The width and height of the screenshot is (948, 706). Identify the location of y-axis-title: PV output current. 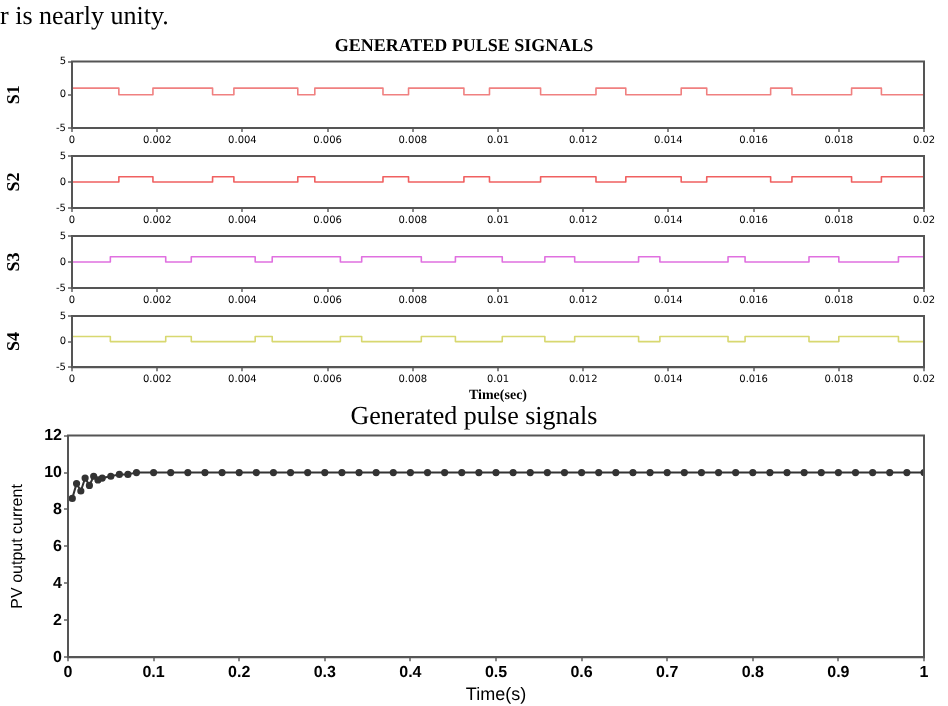
(17, 545).